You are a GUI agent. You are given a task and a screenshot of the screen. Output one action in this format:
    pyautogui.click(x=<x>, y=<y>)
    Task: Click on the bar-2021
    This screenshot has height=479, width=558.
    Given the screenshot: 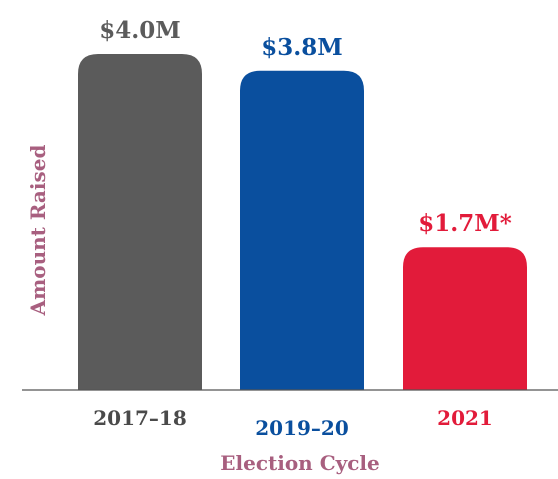 What is the action you would take?
    pyautogui.click(x=465, y=318)
    